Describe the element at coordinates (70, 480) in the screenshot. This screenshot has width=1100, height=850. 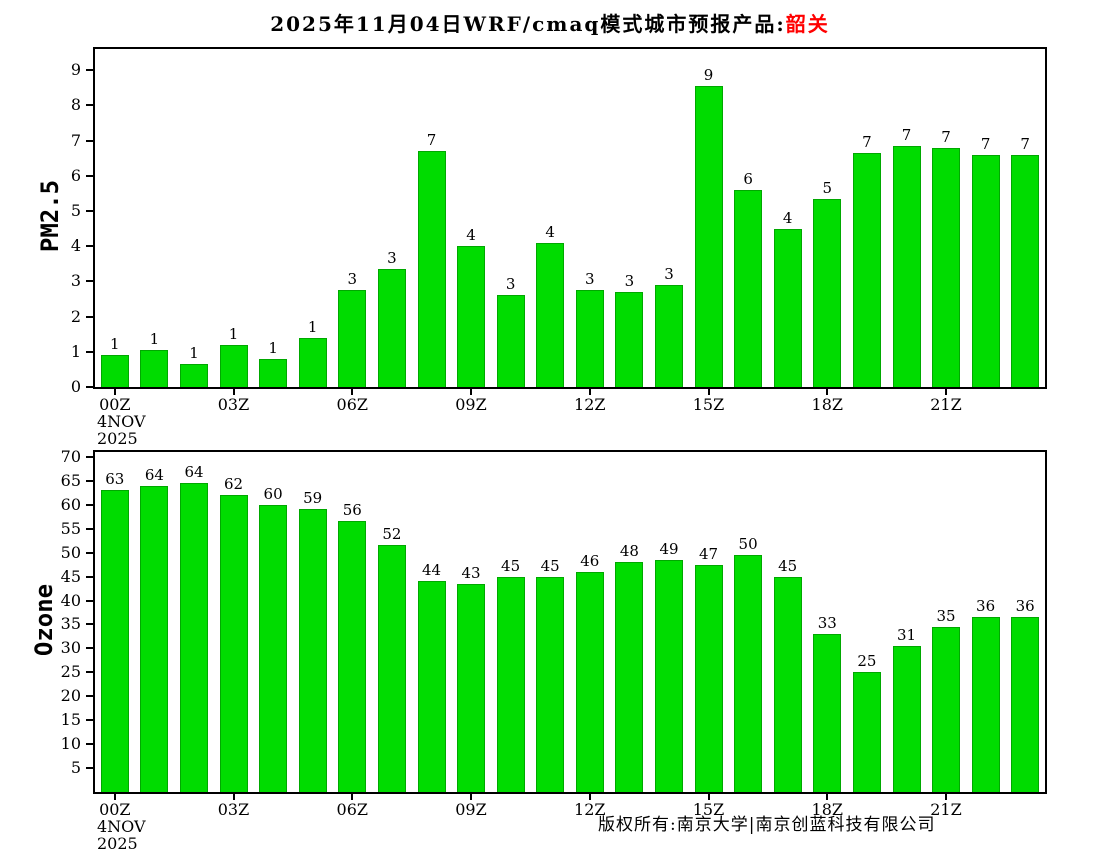
I see `y-tick-label: 65` at that location.